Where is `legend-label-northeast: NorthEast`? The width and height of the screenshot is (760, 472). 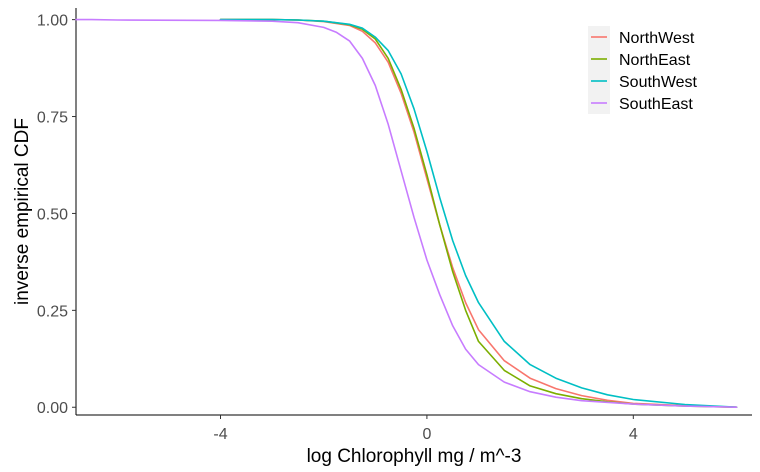
legend-label-northeast: NorthEast is located at coordinates (655, 60).